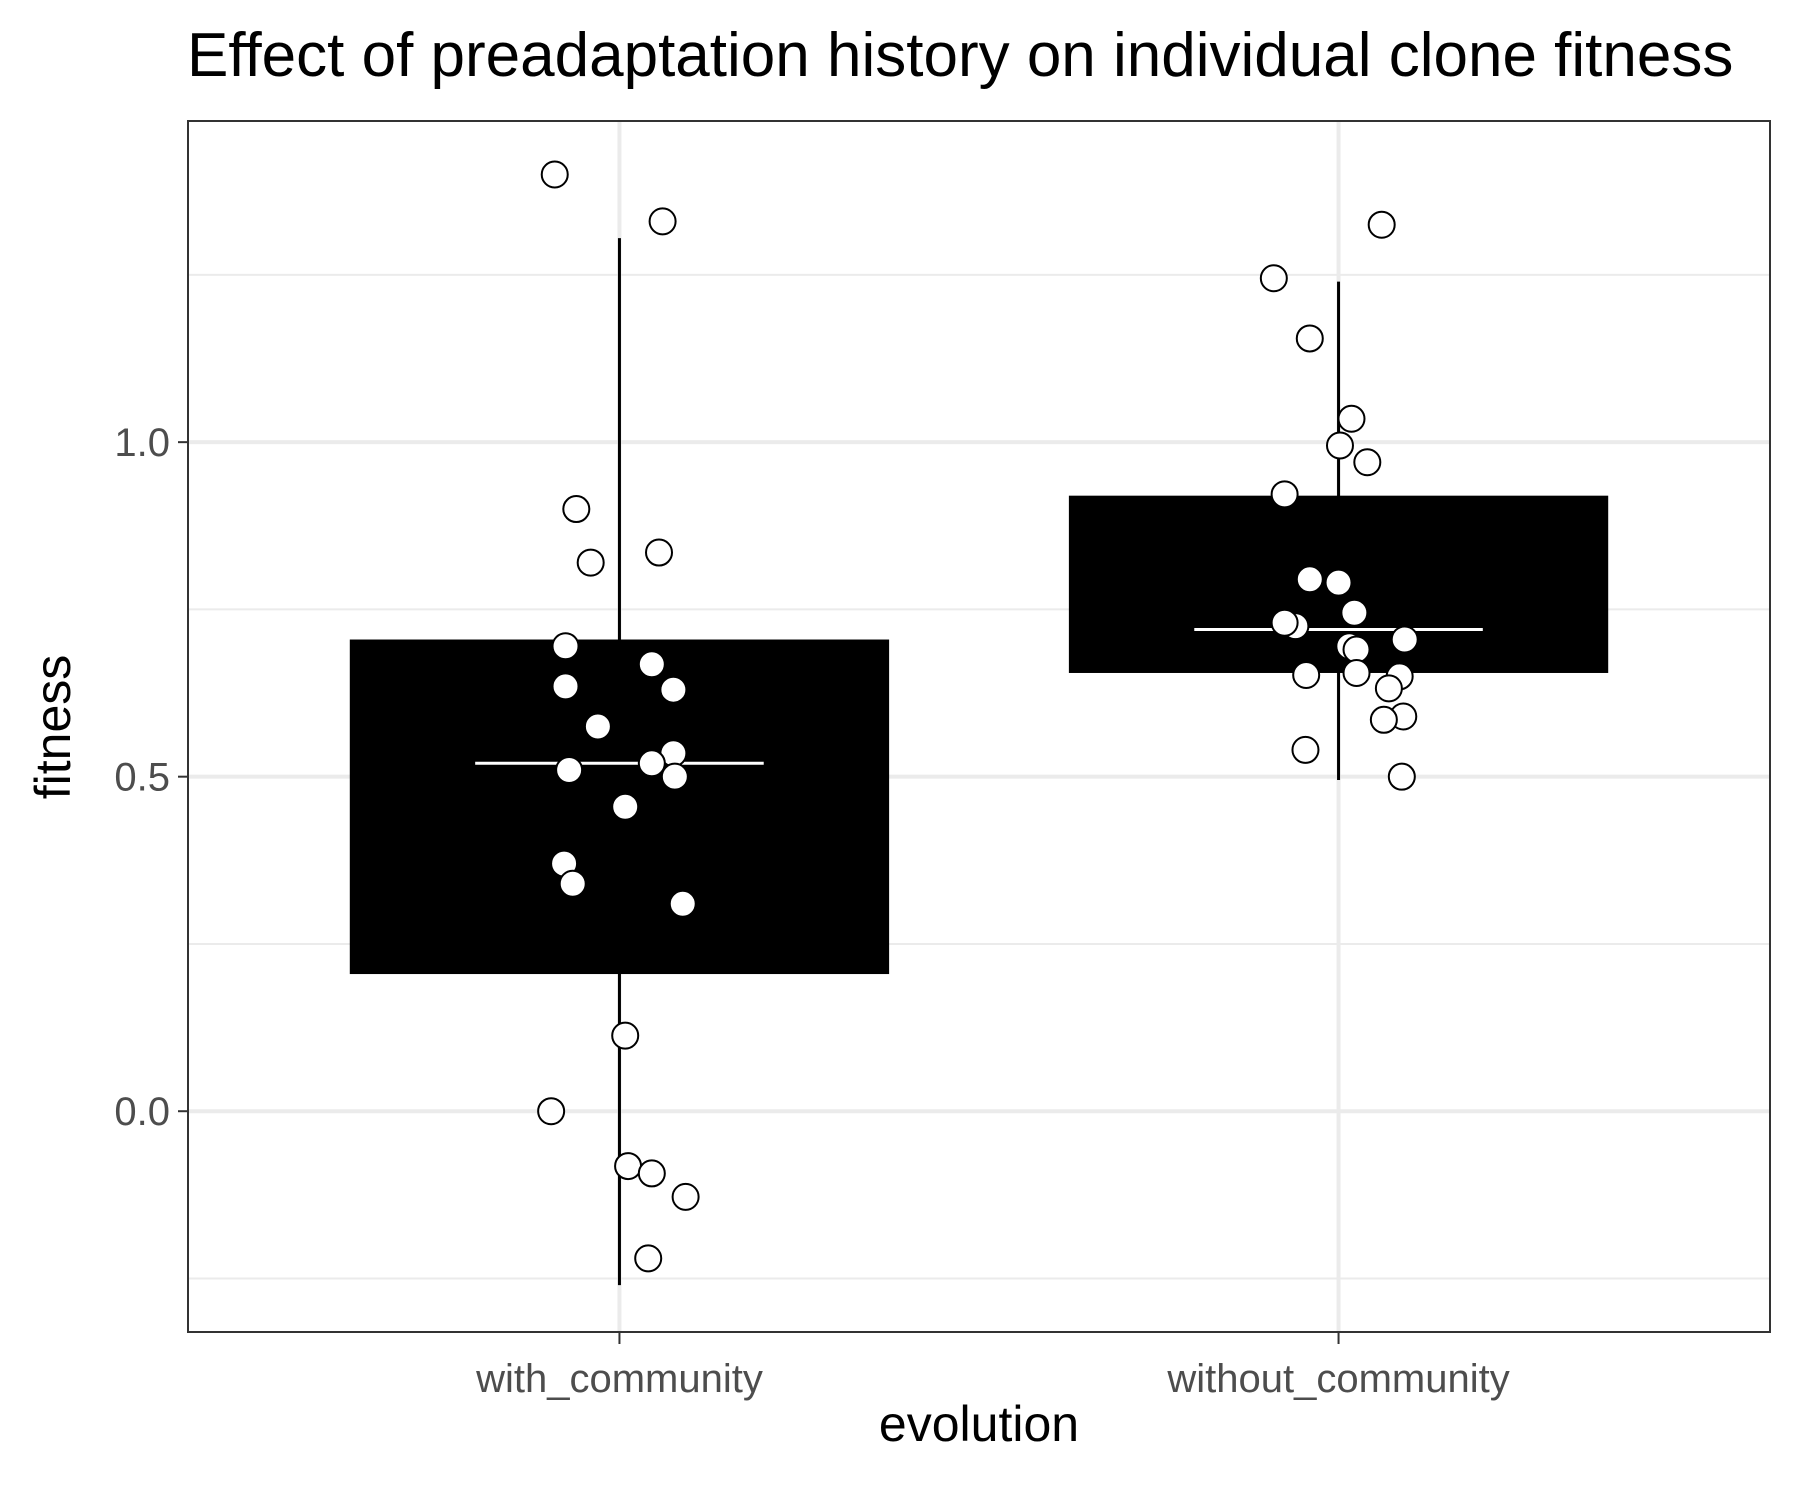 The width and height of the screenshot is (1800, 1500). Describe the element at coordinates (142, 778) in the screenshot. I see `y-tick-label: 0.5` at that location.